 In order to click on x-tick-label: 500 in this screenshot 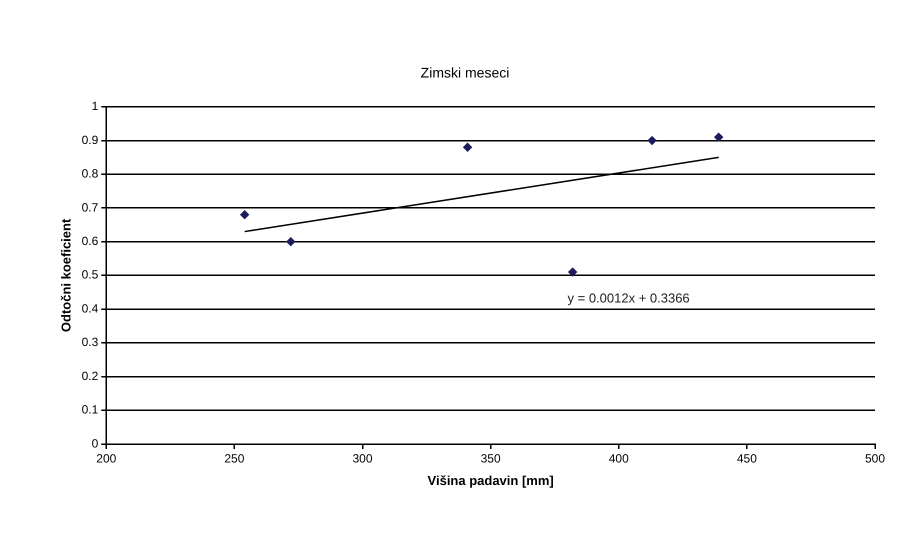, I will do `click(875, 459)`.